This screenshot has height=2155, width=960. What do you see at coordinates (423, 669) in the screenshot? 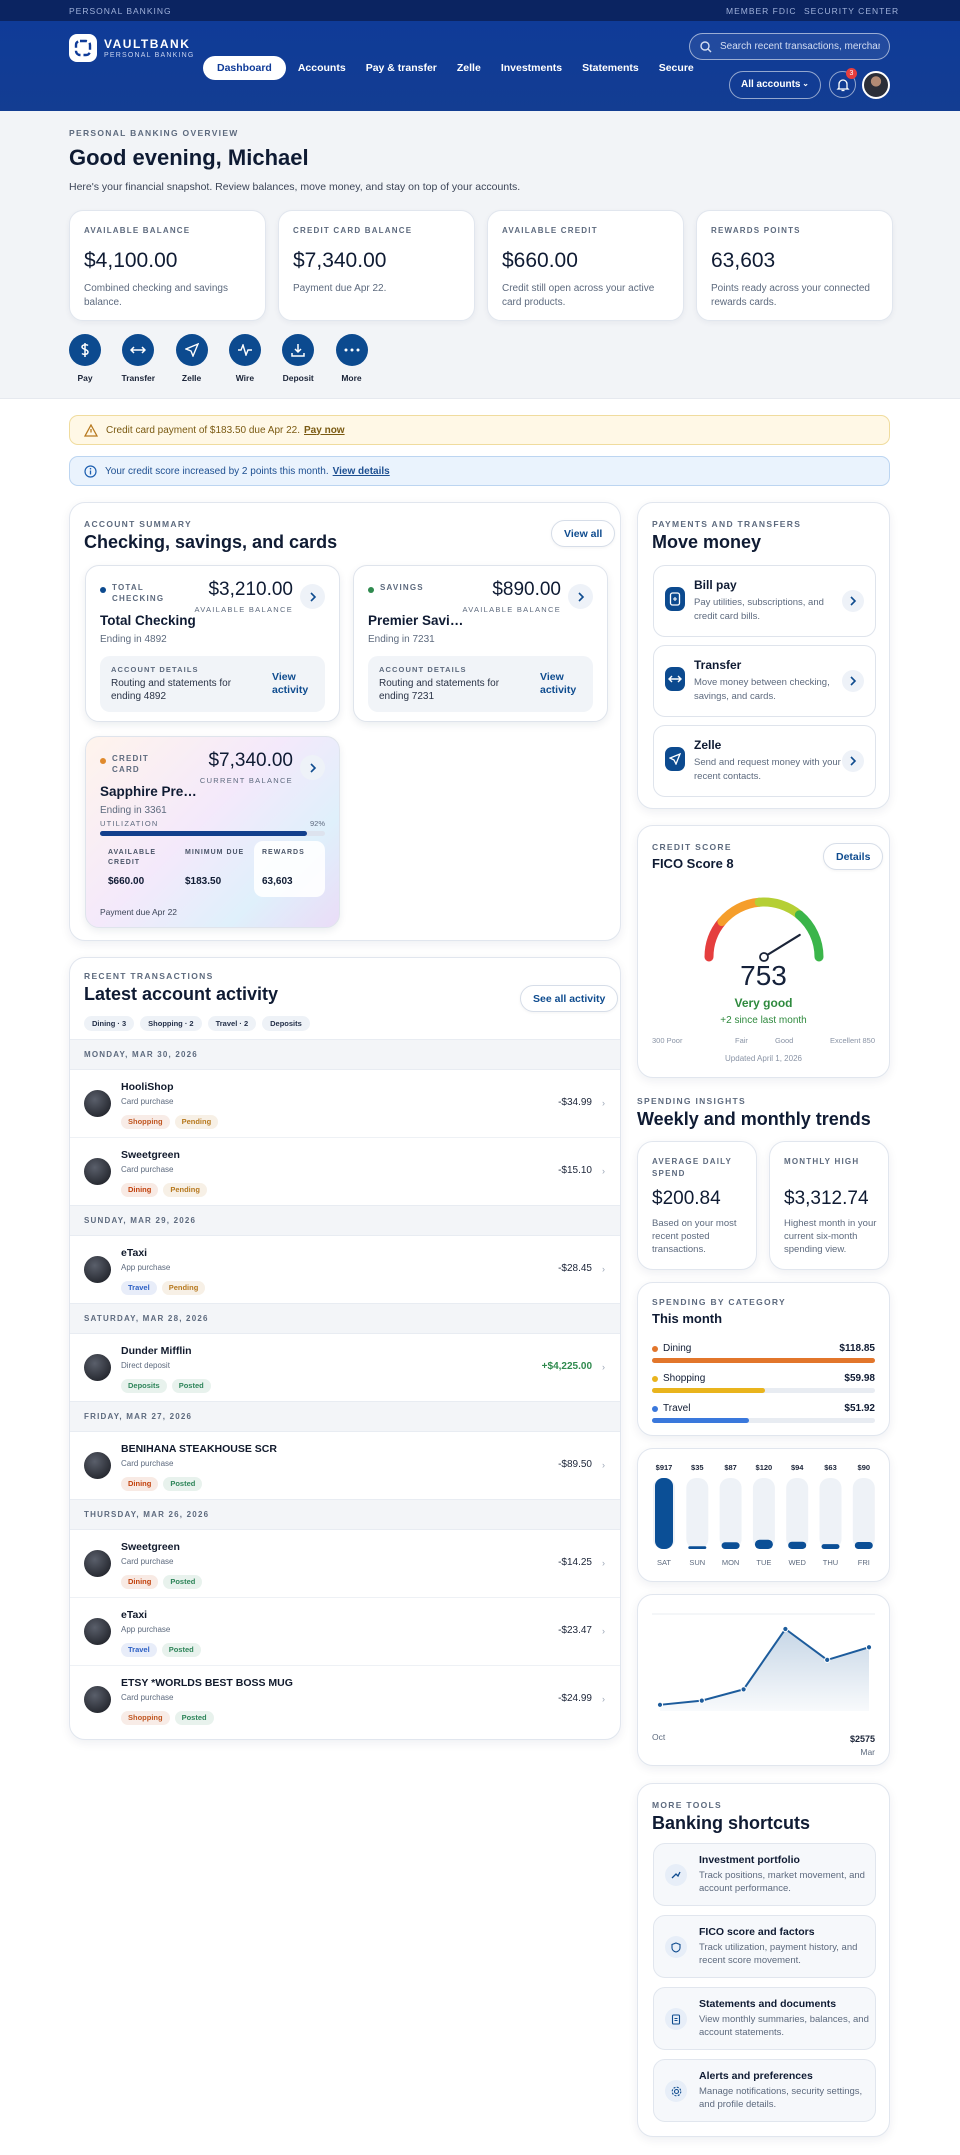
I see `details-label: ACCOUNT DETAILS` at bounding box center [423, 669].